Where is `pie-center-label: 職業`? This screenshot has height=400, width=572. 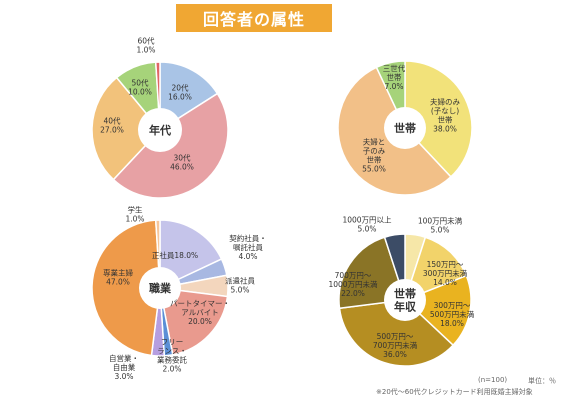 pie-center-label: 職業 is located at coordinates (160, 288).